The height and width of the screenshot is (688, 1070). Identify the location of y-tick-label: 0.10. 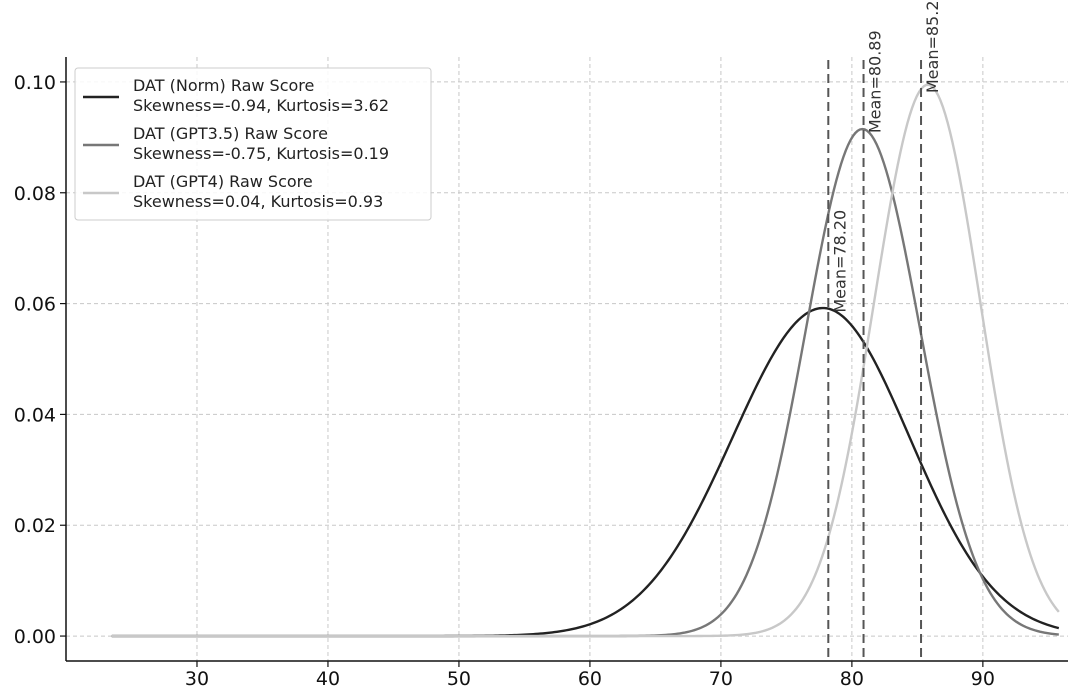
(35, 83).